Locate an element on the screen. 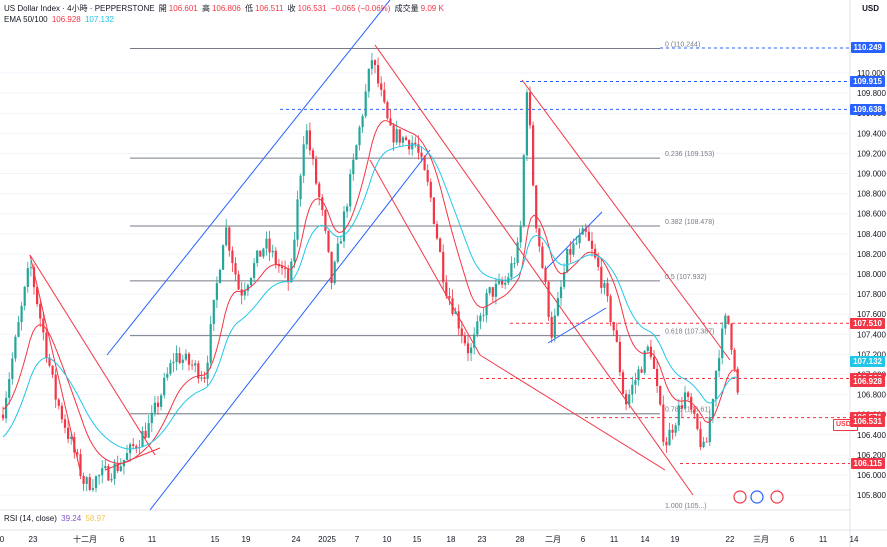 The image size is (887, 547). price-badge: 106.115 is located at coordinates (867, 463).